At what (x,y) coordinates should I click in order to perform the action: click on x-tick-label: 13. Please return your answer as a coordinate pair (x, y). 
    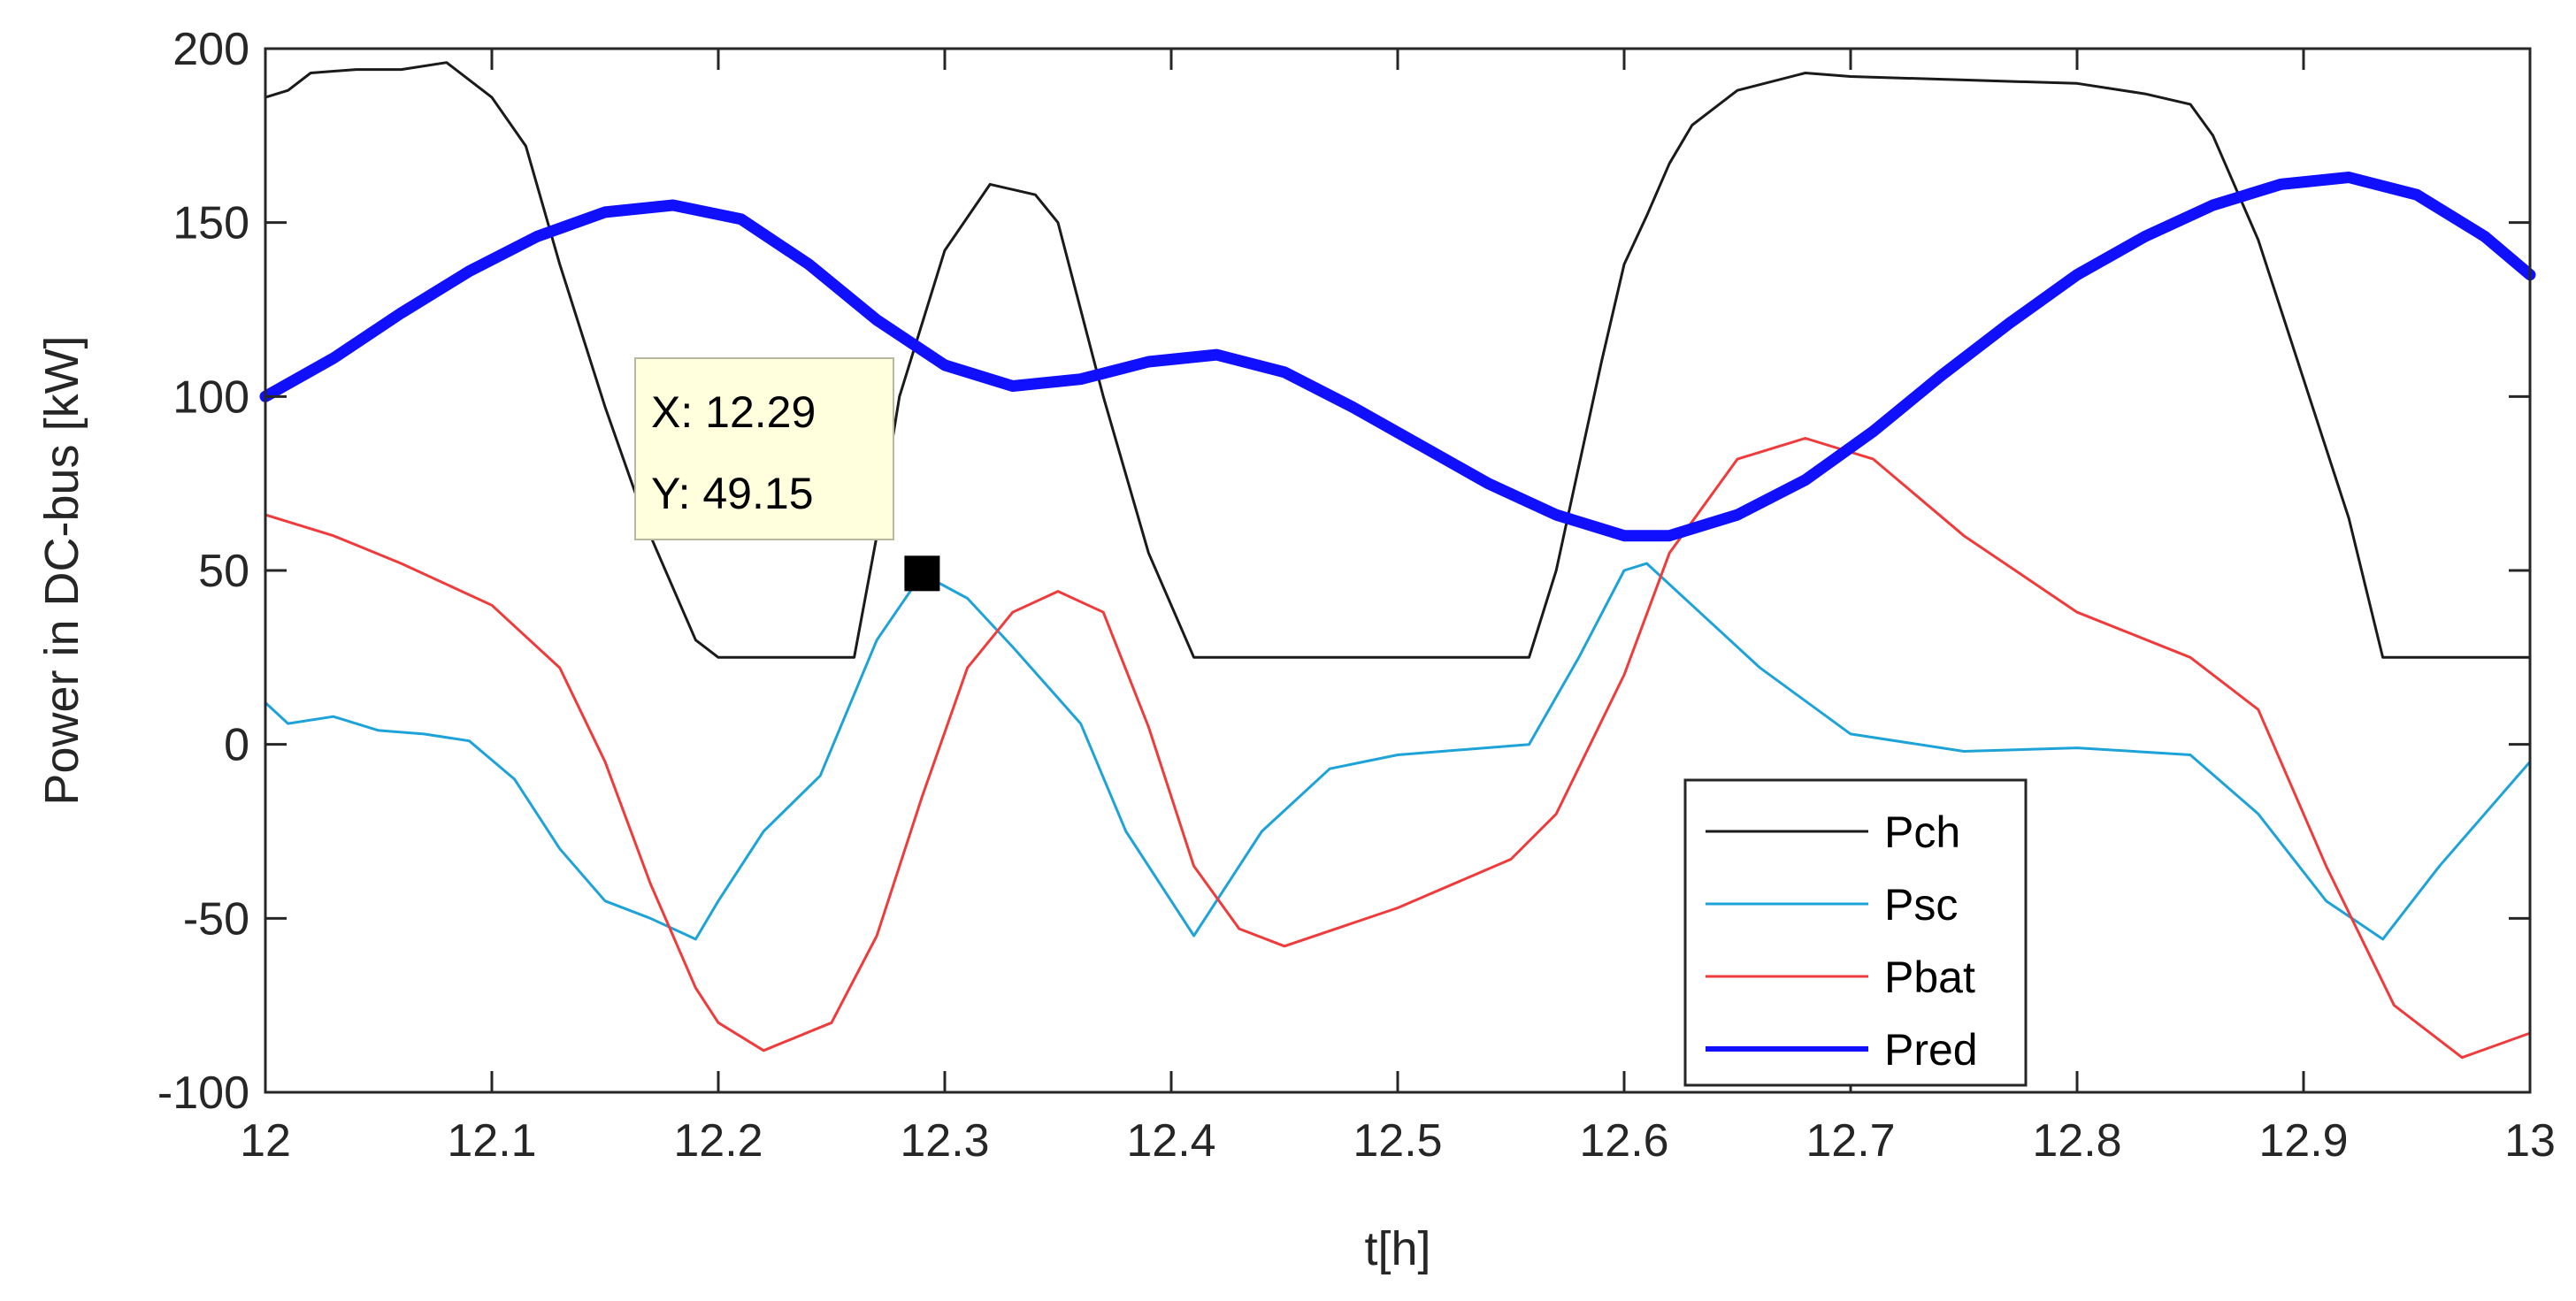
    Looking at the image, I should click on (2530, 1141).